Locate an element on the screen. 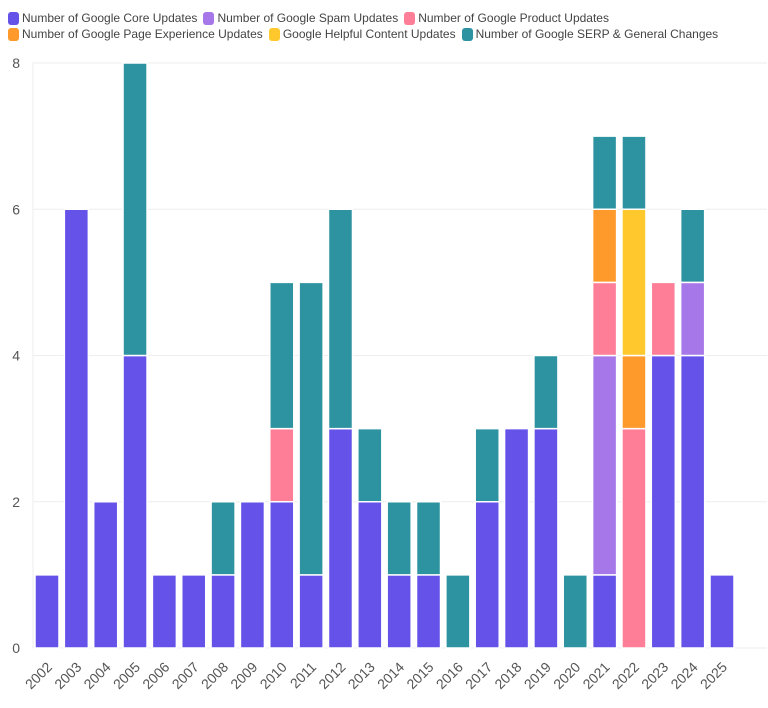 Image resolution: width=768 pixels, height=708 pixels. legend-item-helpful-content: Google Helpful Content Updates is located at coordinates (362, 34).